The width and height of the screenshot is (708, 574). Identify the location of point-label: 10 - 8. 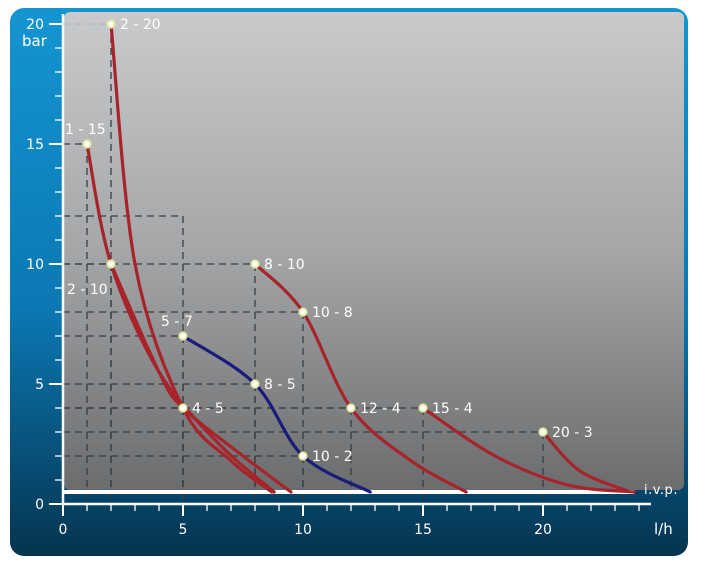
(332, 313).